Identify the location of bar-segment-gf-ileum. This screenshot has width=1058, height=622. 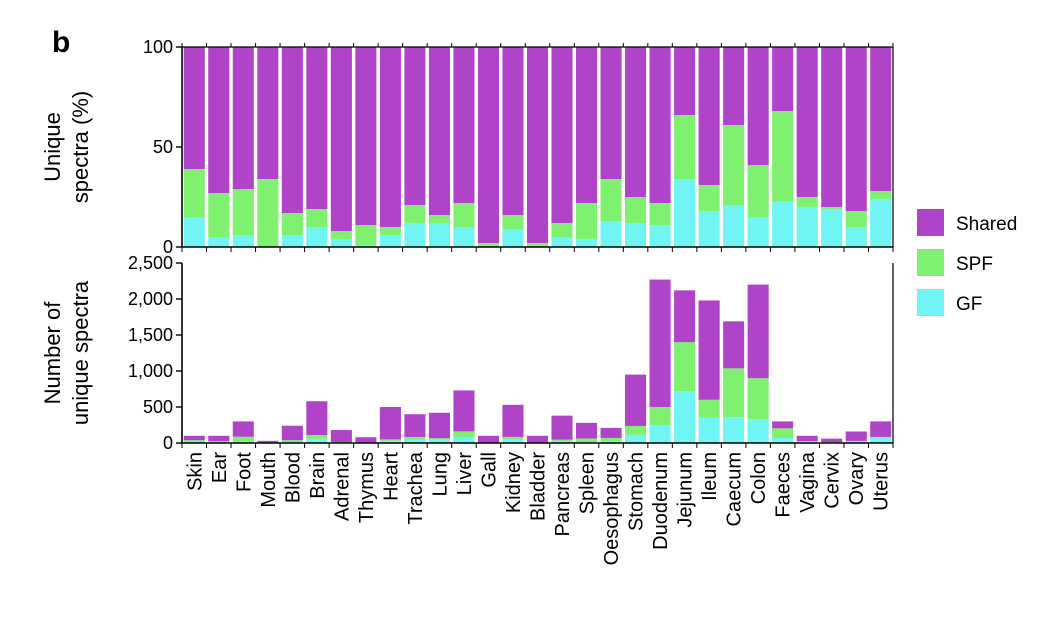
(709, 430).